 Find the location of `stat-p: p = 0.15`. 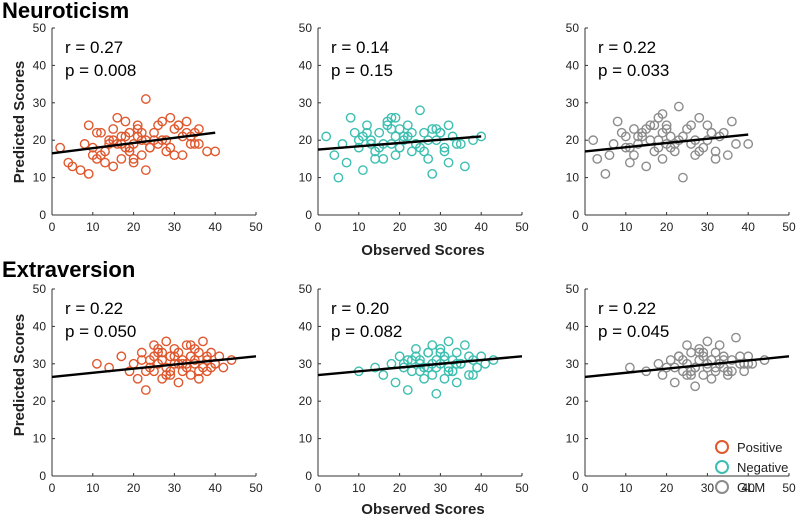

stat-p: p = 0.15 is located at coordinates (362, 70).